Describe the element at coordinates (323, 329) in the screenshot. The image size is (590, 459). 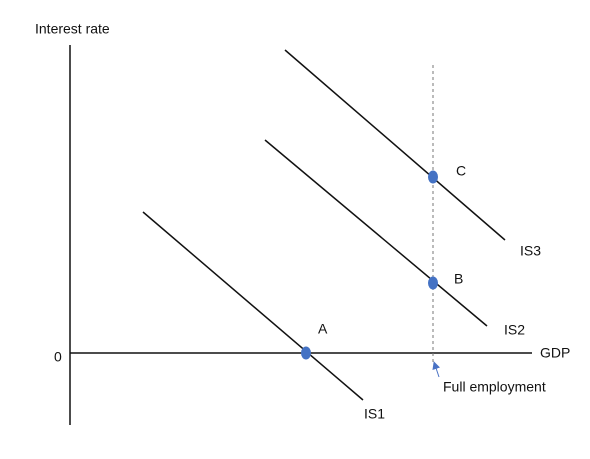
I see `point-label: A` at that location.